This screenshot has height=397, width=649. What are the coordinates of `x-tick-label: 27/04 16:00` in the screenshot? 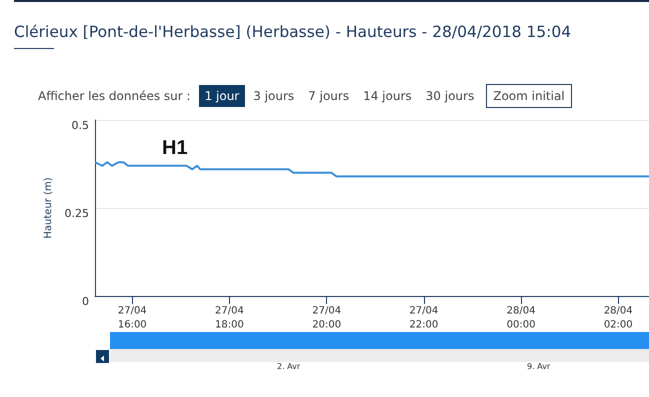 It's located at (132, 318).